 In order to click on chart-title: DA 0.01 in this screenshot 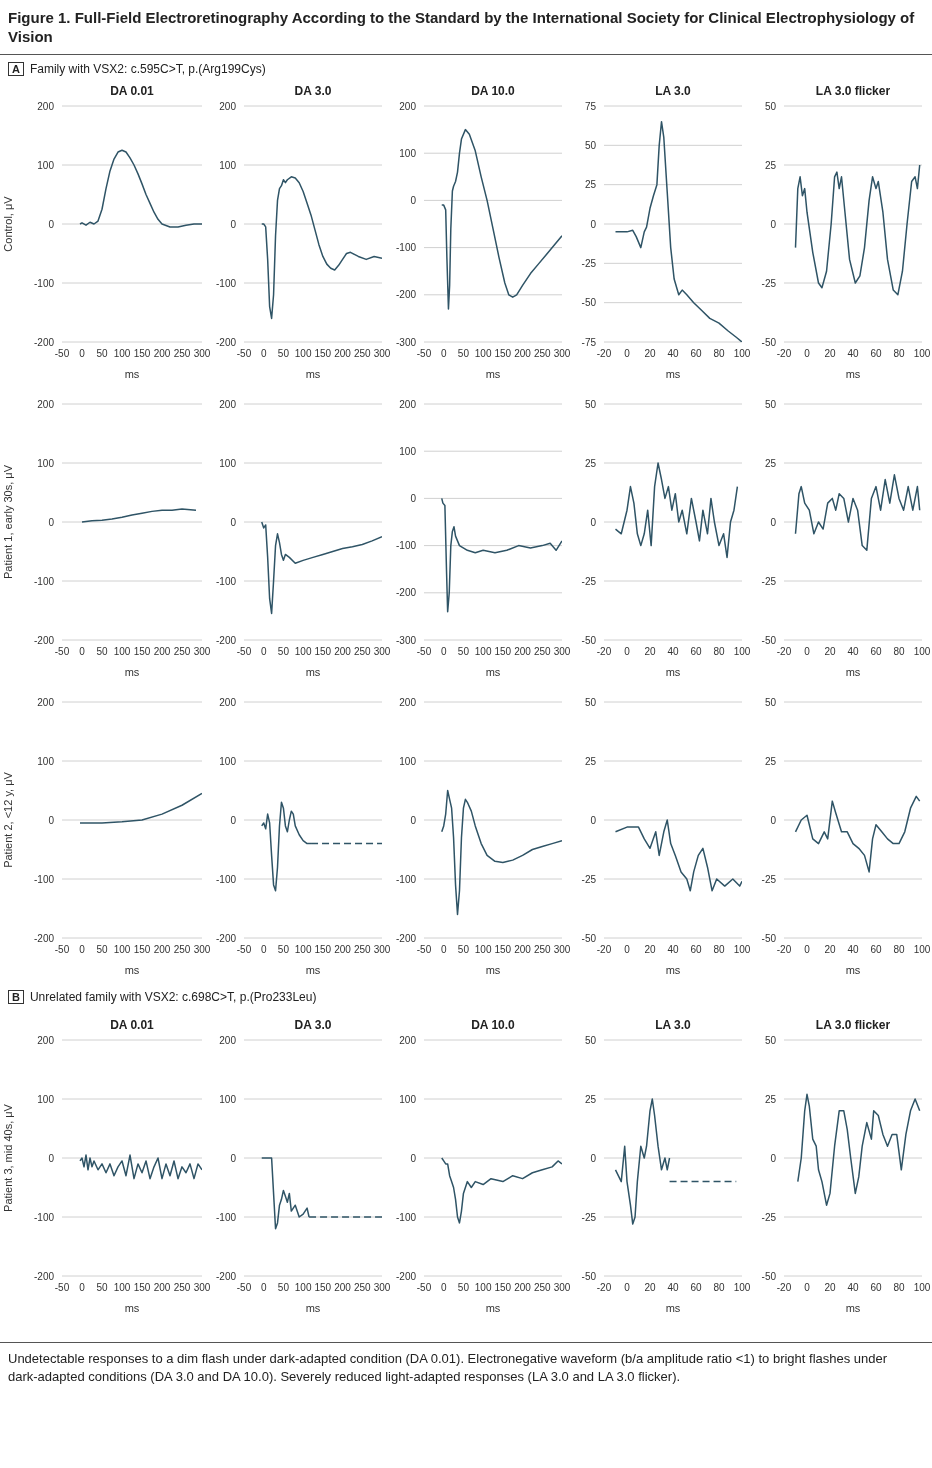, I will do `click(132, 1025)`.